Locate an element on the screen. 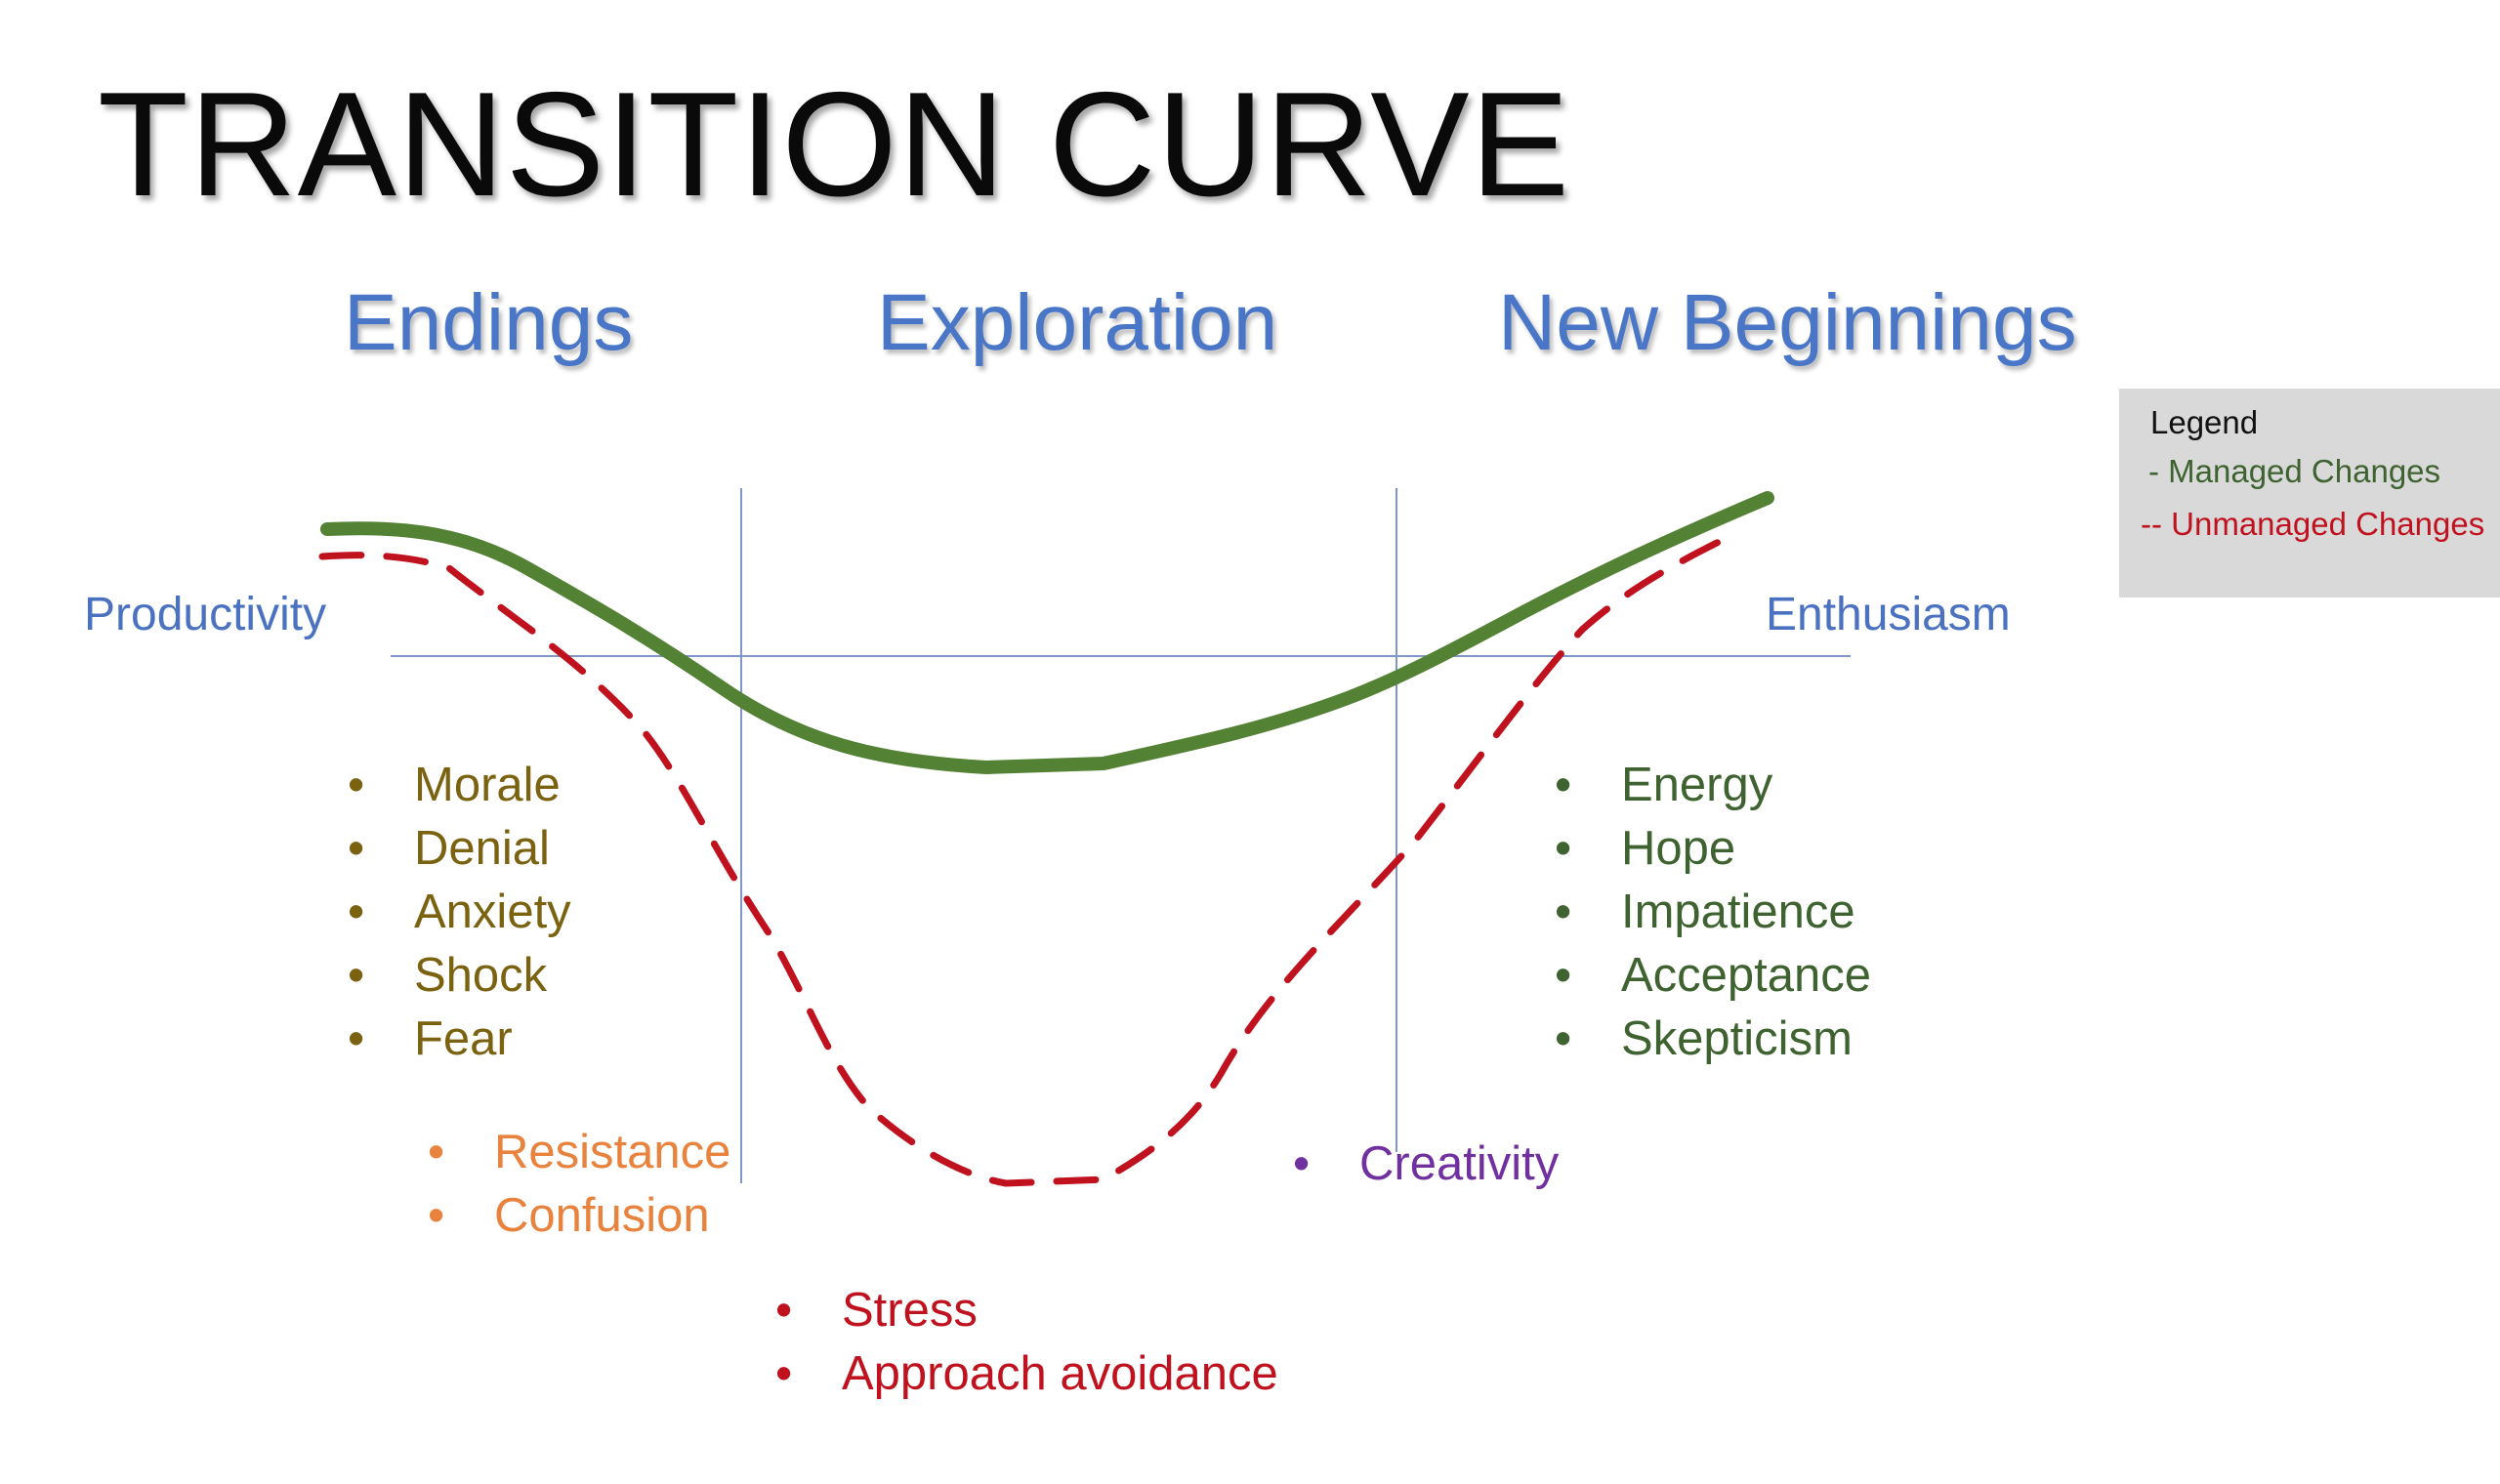  list-item-label: Anxiety is located at coordinates (492, 912).